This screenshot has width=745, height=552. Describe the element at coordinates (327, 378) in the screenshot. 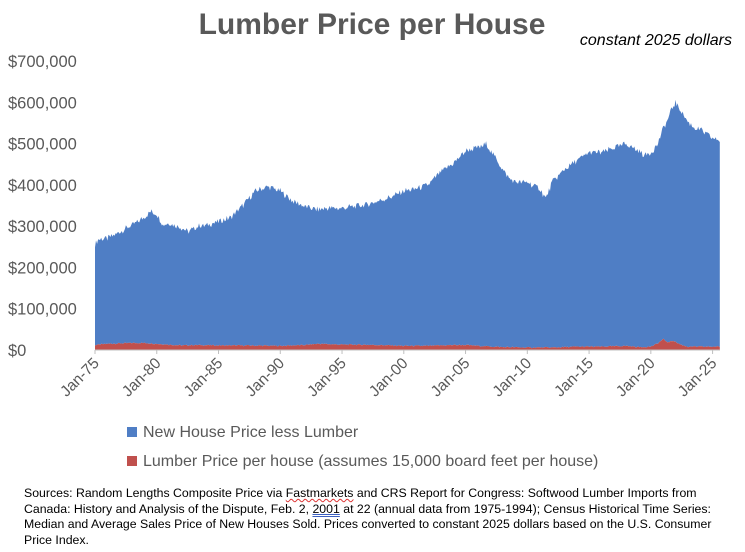

I see `x-tick-label: Jan-95` at that location.